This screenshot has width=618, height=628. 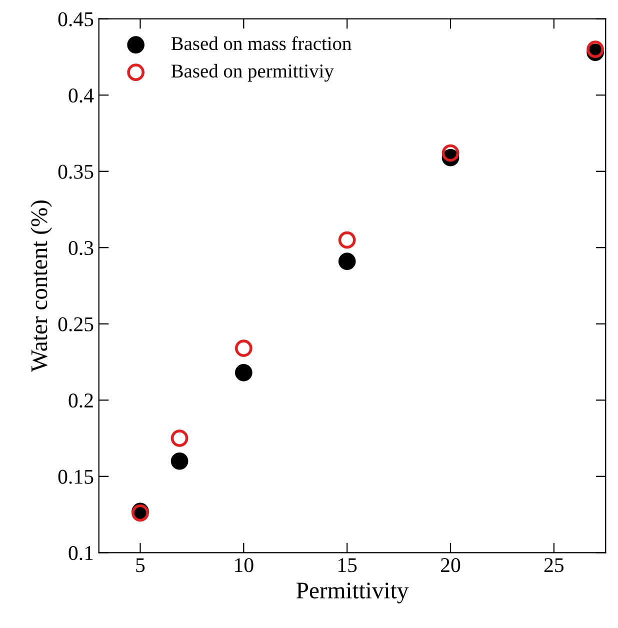 I want to click on y-tick-label: 0.2, so click(x=80, y=401).